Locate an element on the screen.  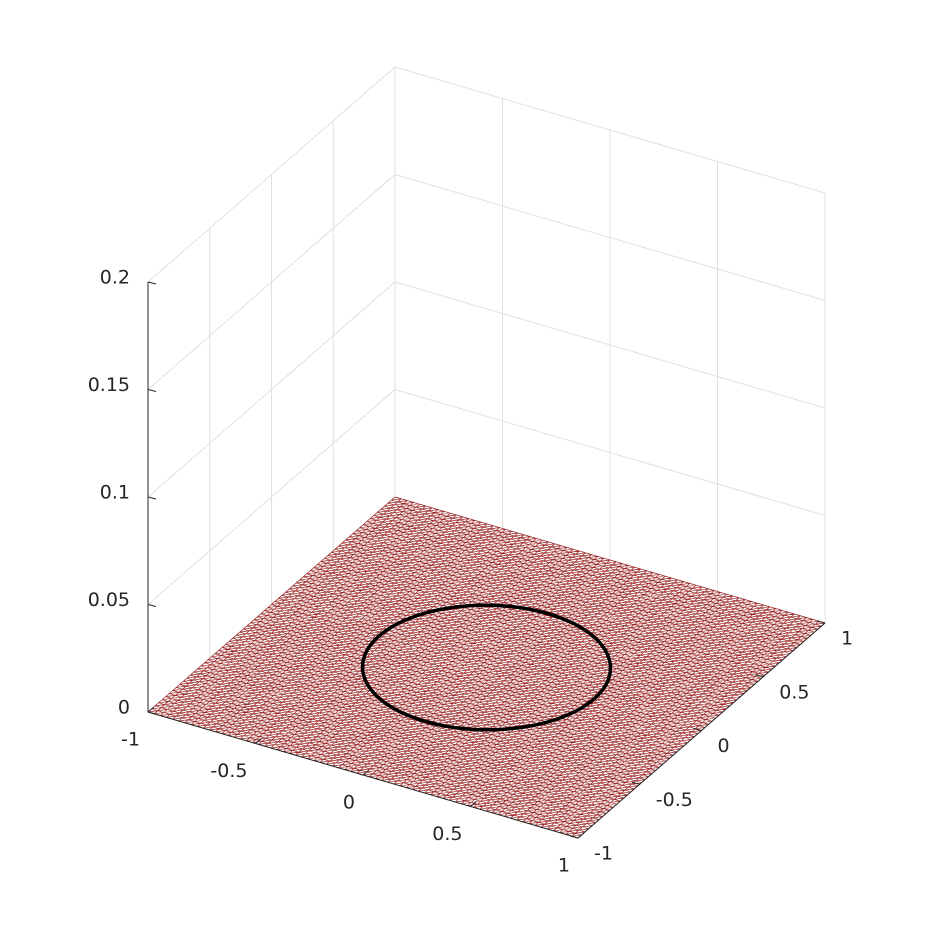
z-tick-label: 0.15 is located at coordinates (109, 385).